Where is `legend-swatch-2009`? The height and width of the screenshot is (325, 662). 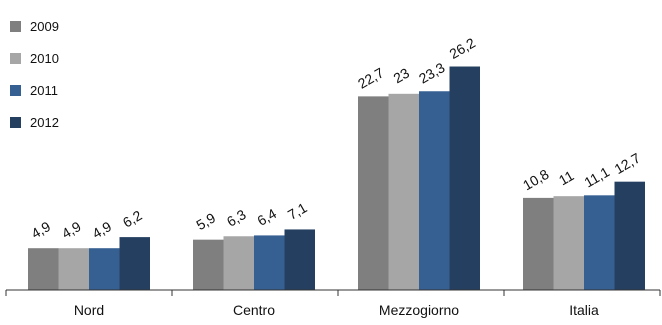
legend-swatch-2009 is located at coordinates (15, 26).